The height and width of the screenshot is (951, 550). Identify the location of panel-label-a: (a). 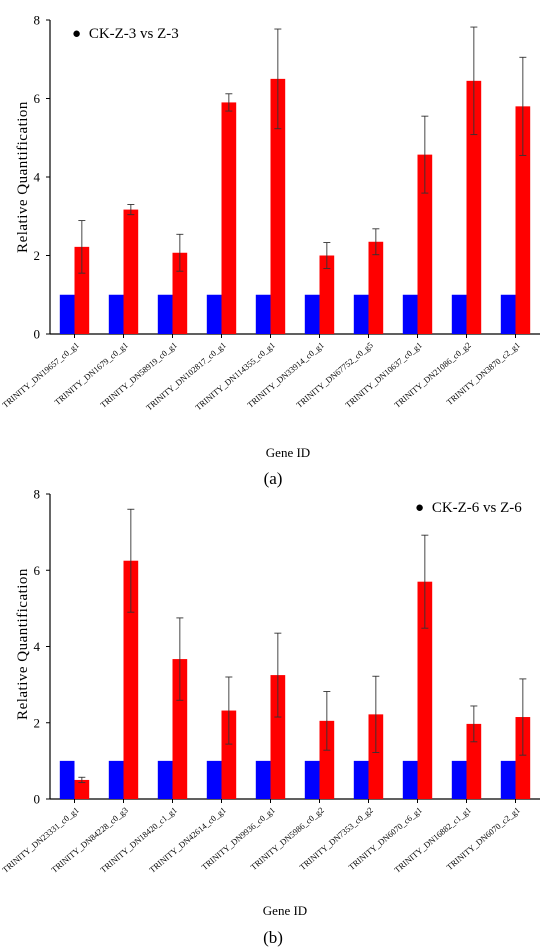
(273, 478).